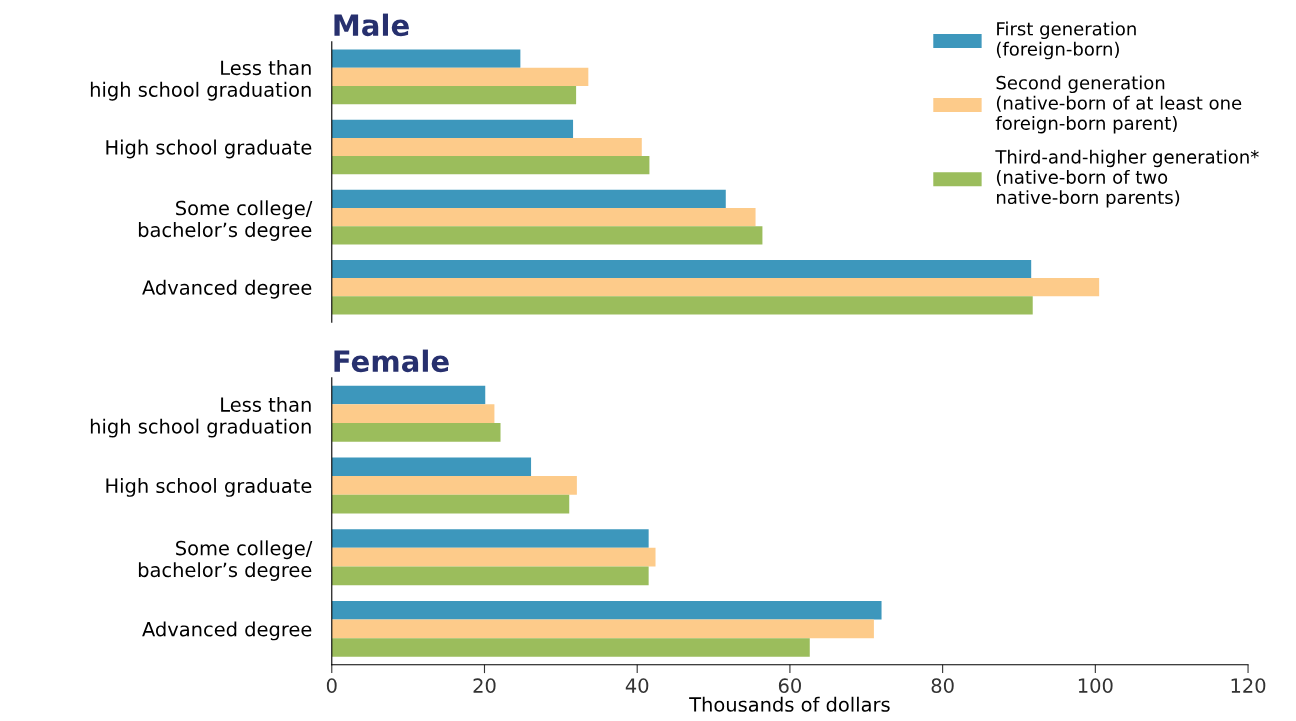 The image size is (1296, 721). What do you see at coordinates (637, 686) in the screenshot?
I see `x-tick-label: 40` at bounding box center [637, 686].